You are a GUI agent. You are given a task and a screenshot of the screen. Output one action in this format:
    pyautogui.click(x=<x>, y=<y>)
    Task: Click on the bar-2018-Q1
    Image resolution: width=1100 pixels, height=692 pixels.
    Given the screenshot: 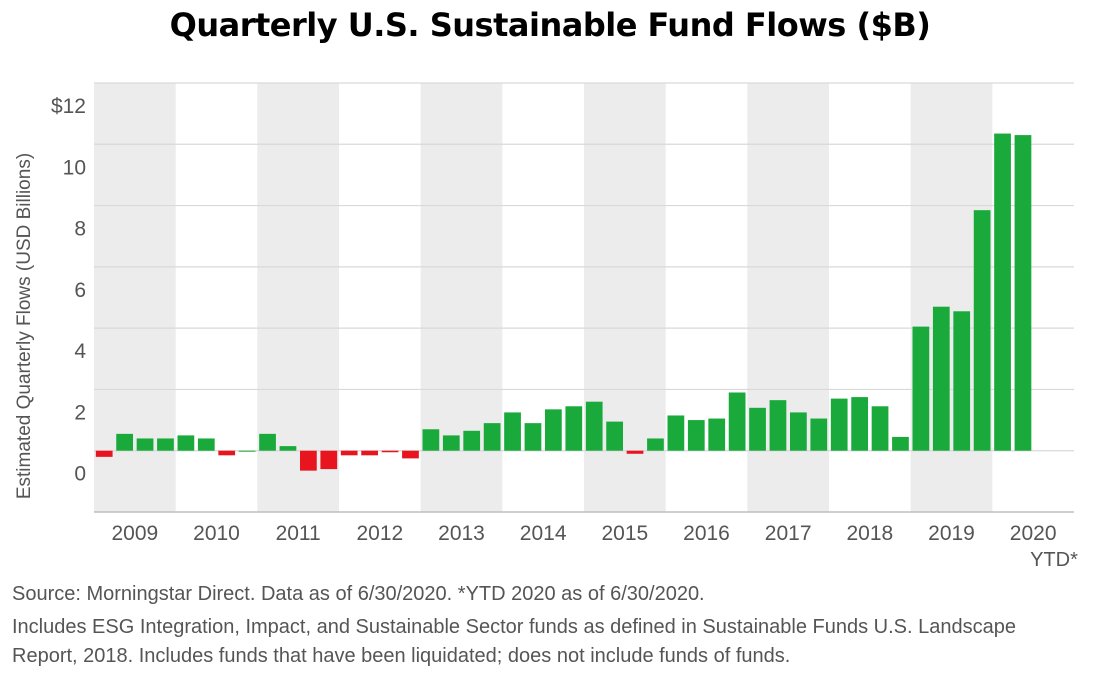 What is the action you would take?
    pyautogui.click(x=839, y=424)
    